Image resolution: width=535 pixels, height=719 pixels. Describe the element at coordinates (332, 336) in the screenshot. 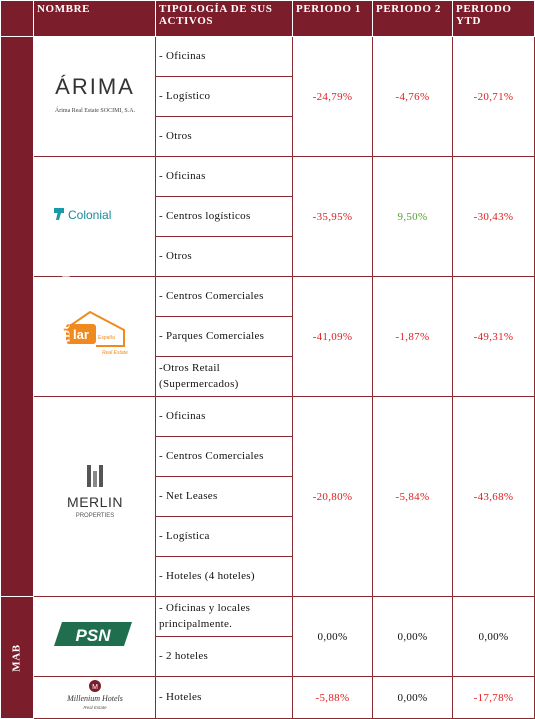

I see `periodo-1-value: -41,09%` at that location.